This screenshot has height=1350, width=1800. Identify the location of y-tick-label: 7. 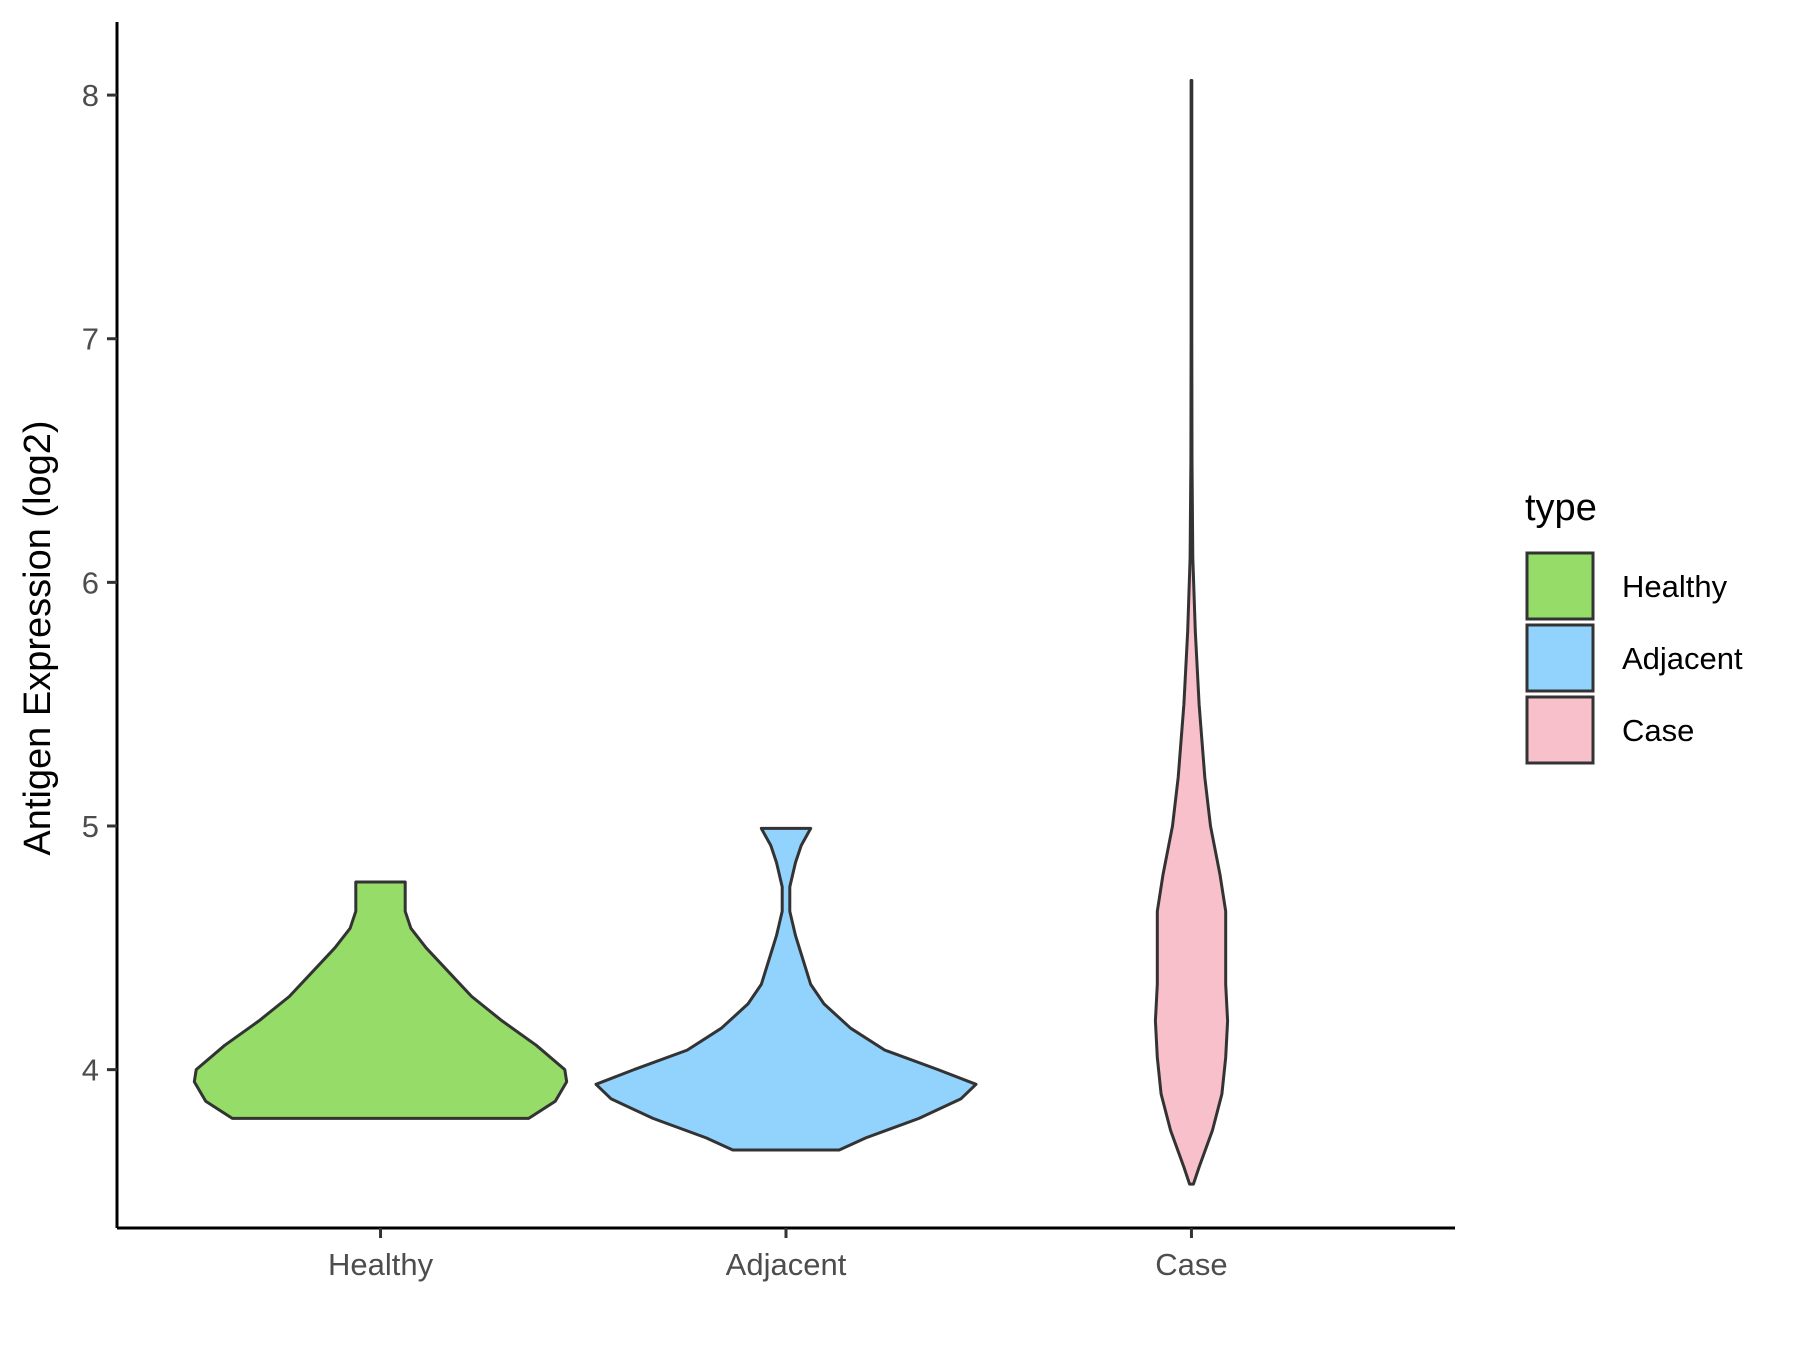
(90, 339).